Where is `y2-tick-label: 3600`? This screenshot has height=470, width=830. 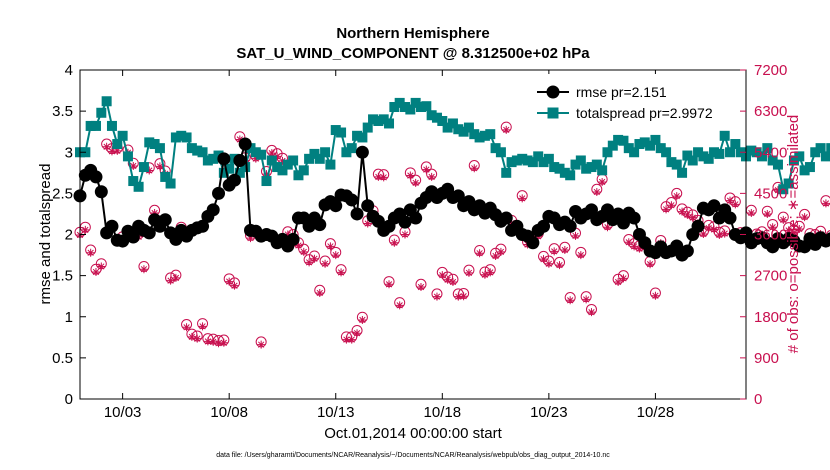
y2-tick-label: 3600 is located at coordinates (770, 235).